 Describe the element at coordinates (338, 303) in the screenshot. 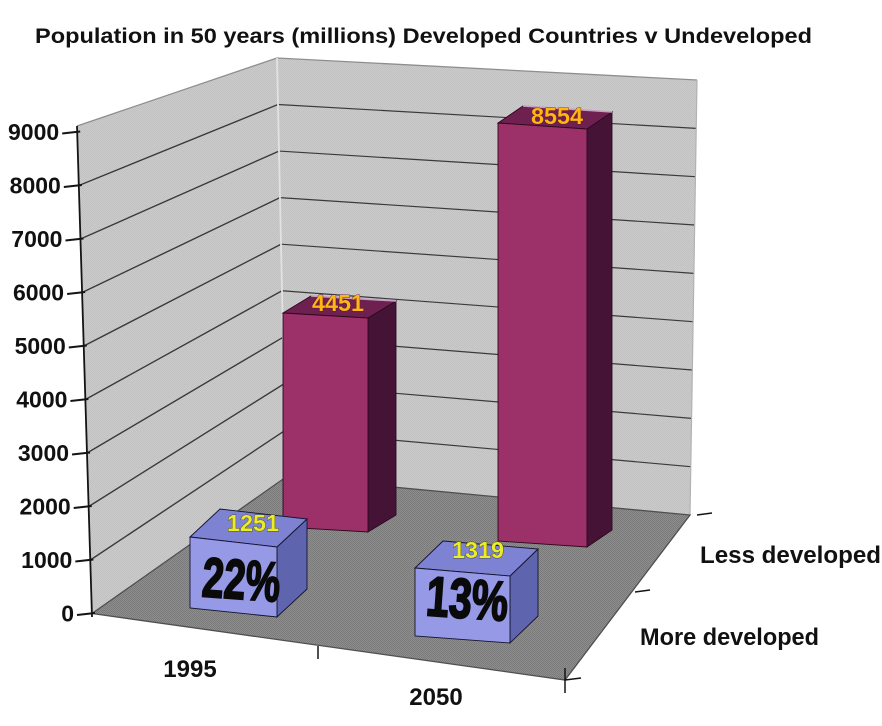

I see `bar-1995-less-developed-value-label: 4451` at that location.